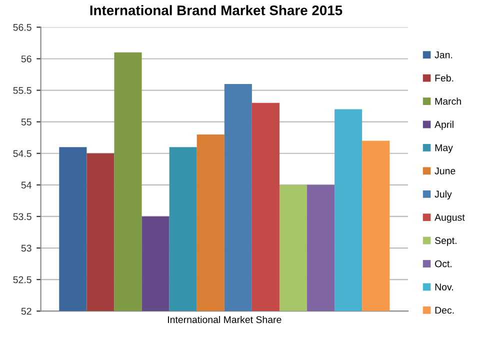 The image size is (480, 340). I want to click on chart-title: International Brand Market Share 2015, so click(216, 10).